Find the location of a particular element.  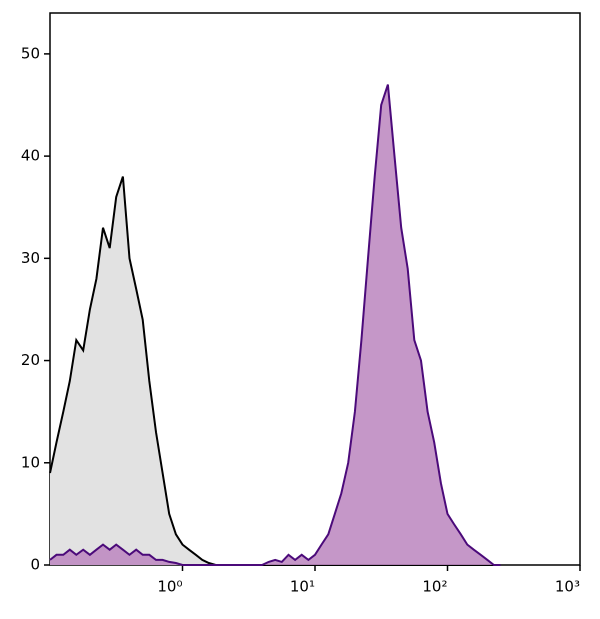

y-tick-label: 30 is located at coordinates (30, 258).